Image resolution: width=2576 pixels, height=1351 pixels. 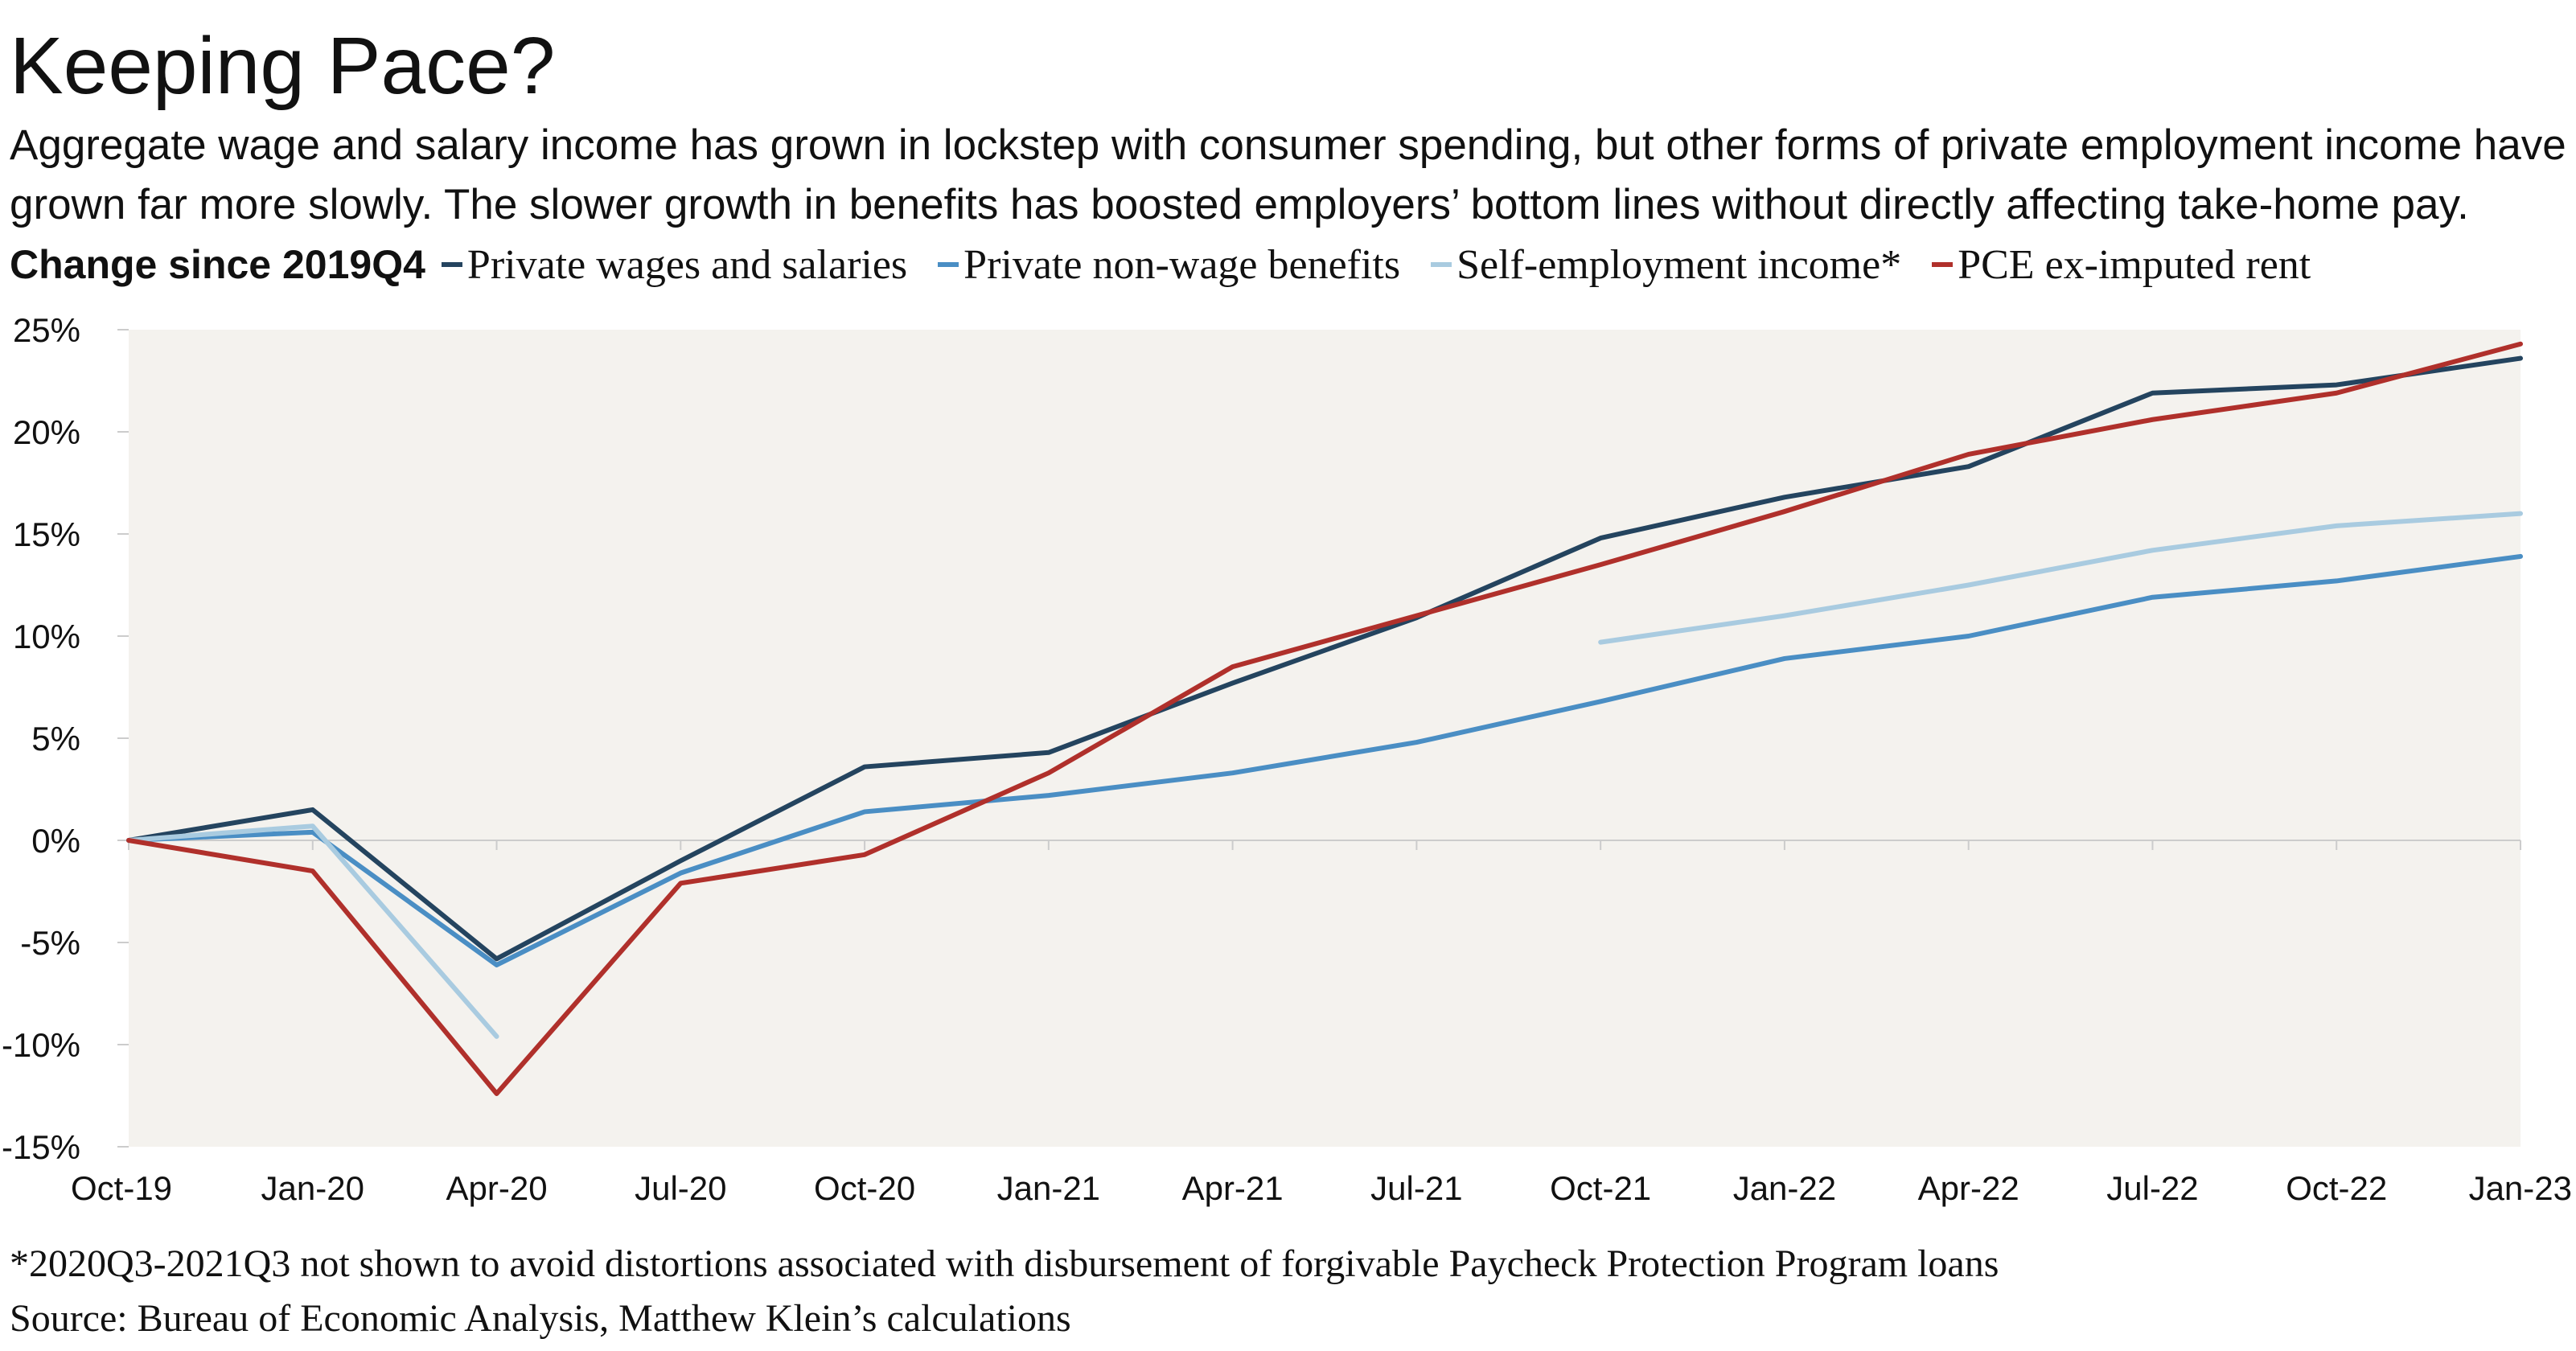 What do you see at coordinates (687, 264) in the screenshot?
I see `legend-label: Private wages and salaries` at bounding box center [687, 264].